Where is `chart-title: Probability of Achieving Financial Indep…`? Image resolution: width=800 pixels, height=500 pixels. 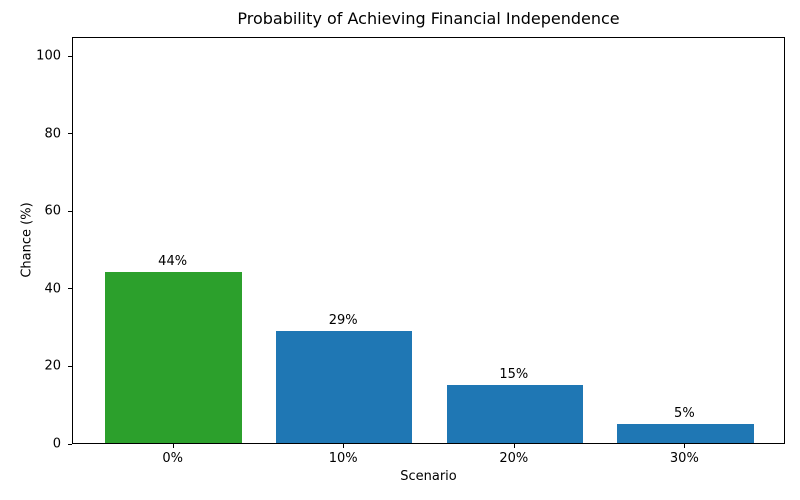 chart-title: Probability of Achieving Financial Indep… is located at coordinates (428, 18).